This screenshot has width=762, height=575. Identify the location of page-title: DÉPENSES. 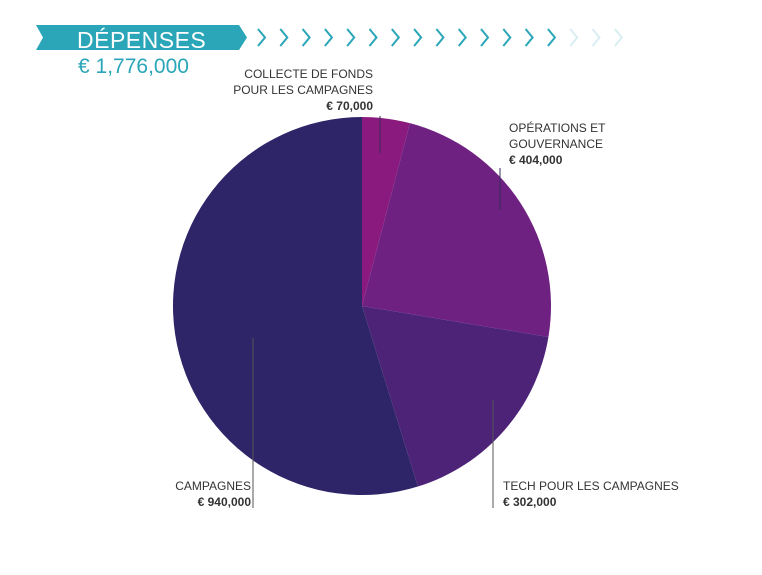
(142, 40).